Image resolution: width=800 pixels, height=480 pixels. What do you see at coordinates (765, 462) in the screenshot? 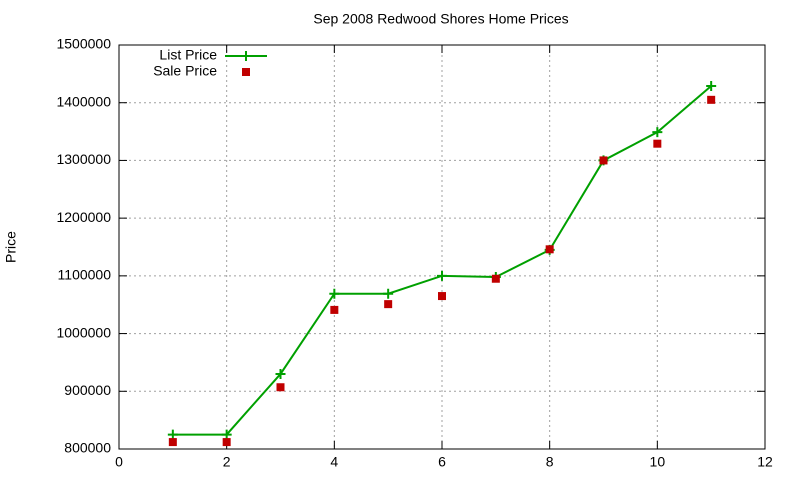
I see `x-tick-label: 12` at bounding box center [765, 462].